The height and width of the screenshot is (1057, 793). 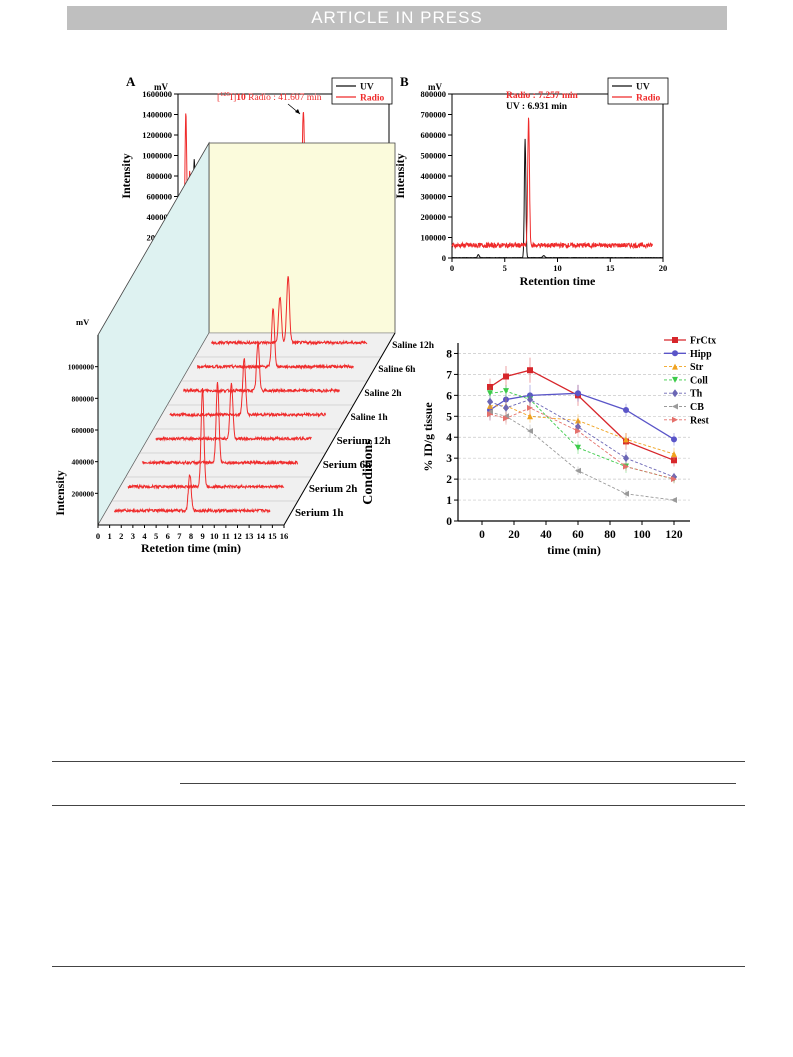 I want to click on series-line-rest, so click(x=582, y=443).